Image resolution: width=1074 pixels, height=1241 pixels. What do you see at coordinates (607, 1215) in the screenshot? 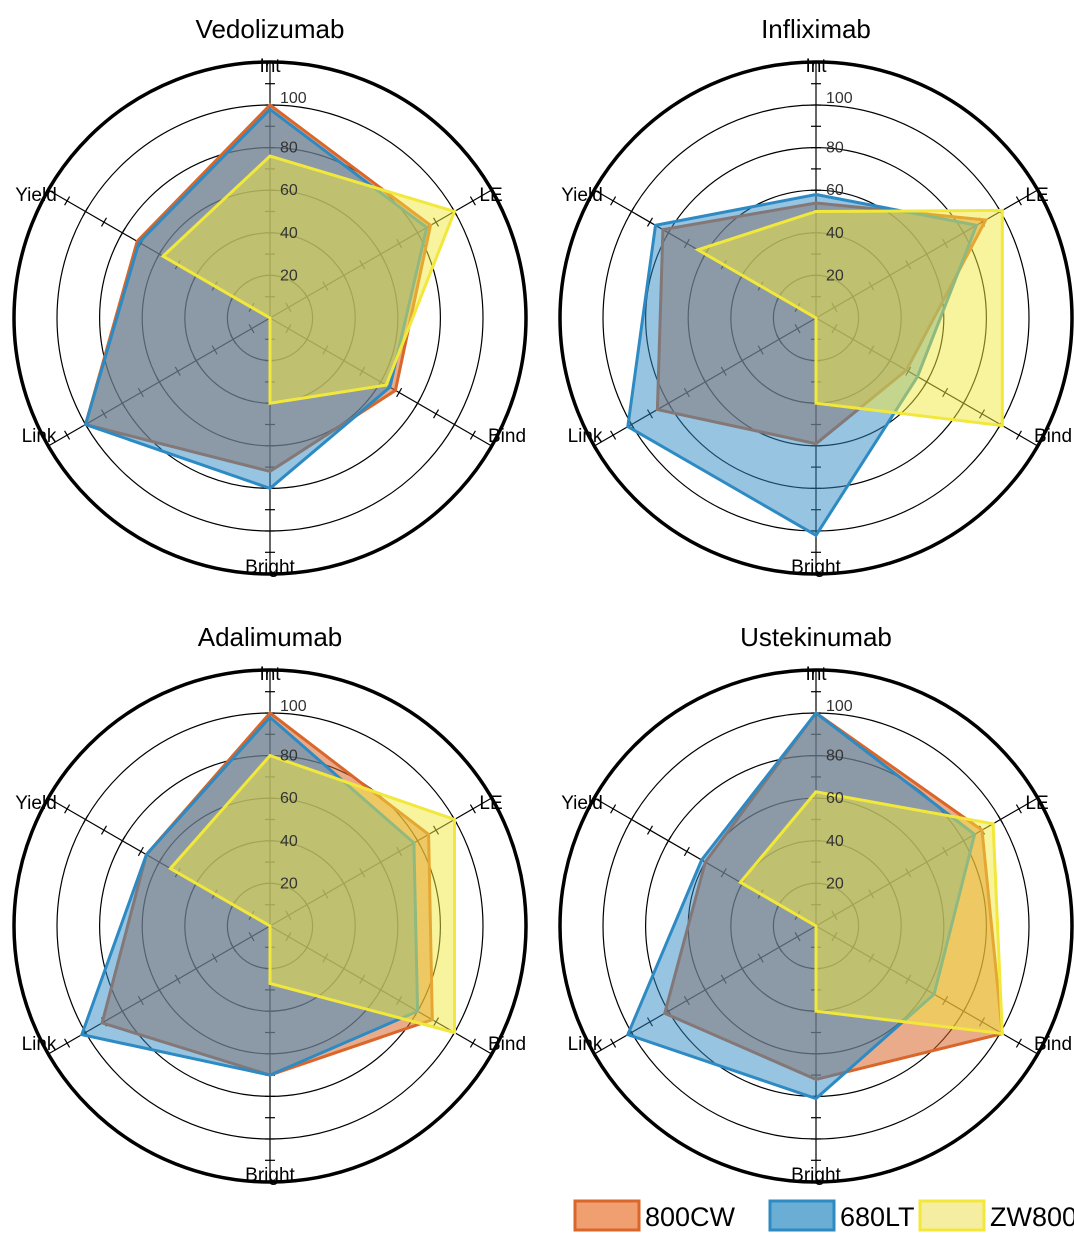
I see `legend-swatch-800cw` at bounding box center [607, 1215].